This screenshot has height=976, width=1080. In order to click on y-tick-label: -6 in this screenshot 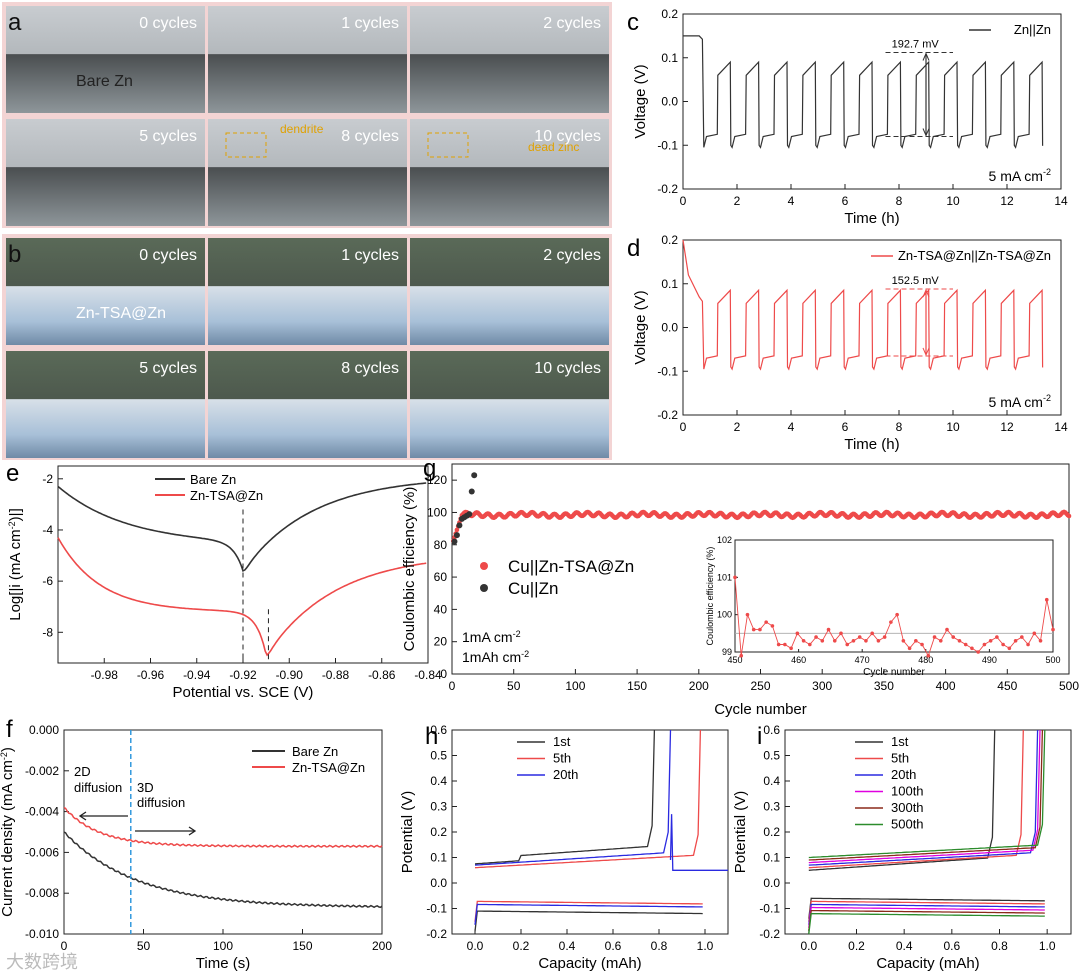, I will do `click(47, 581)`.